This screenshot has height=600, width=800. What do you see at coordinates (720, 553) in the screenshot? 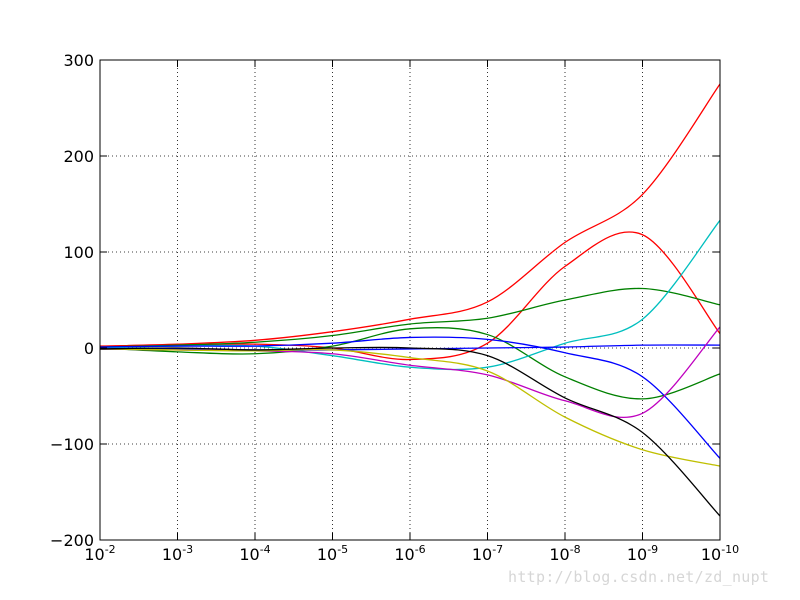
I see `x-tick-label: 10⁻¹⁰` at bounding box center [720, 553].